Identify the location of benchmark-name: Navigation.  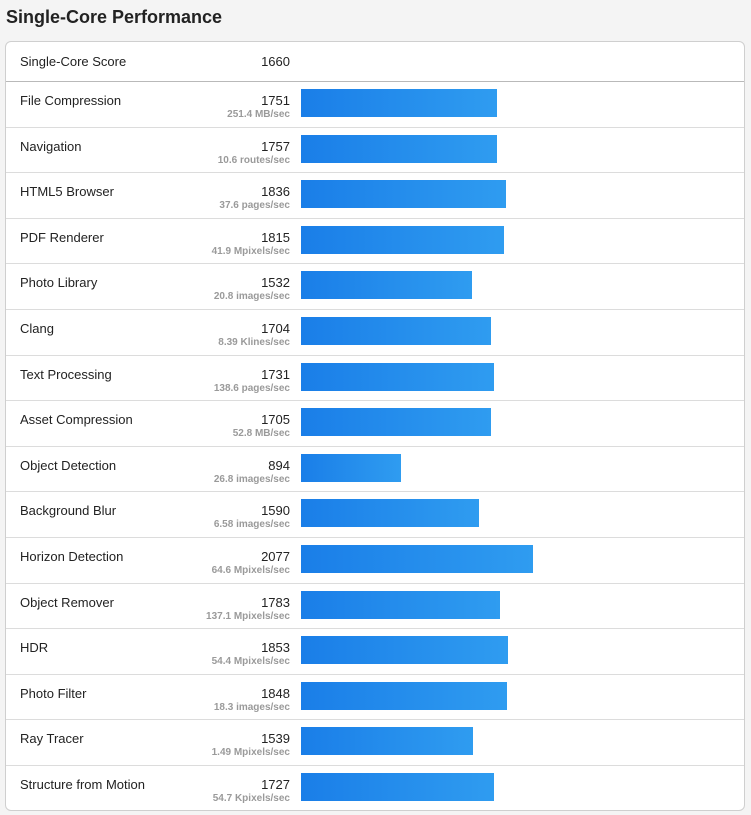
(51, 146).